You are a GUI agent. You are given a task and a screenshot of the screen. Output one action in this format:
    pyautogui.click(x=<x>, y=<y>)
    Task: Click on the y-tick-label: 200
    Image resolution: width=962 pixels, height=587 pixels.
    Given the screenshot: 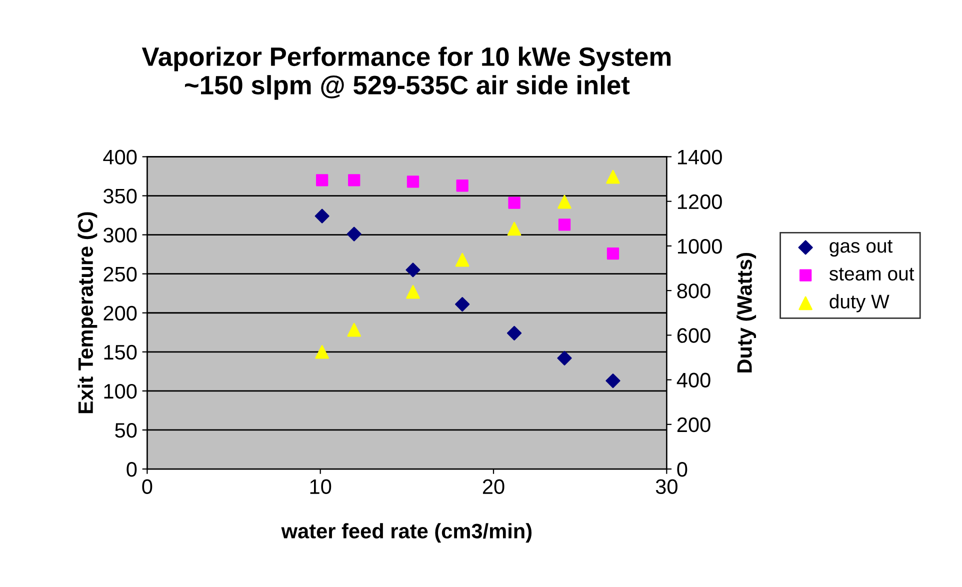 What is the action you would take?
    pyautogui.click(x=120, y=313)
    